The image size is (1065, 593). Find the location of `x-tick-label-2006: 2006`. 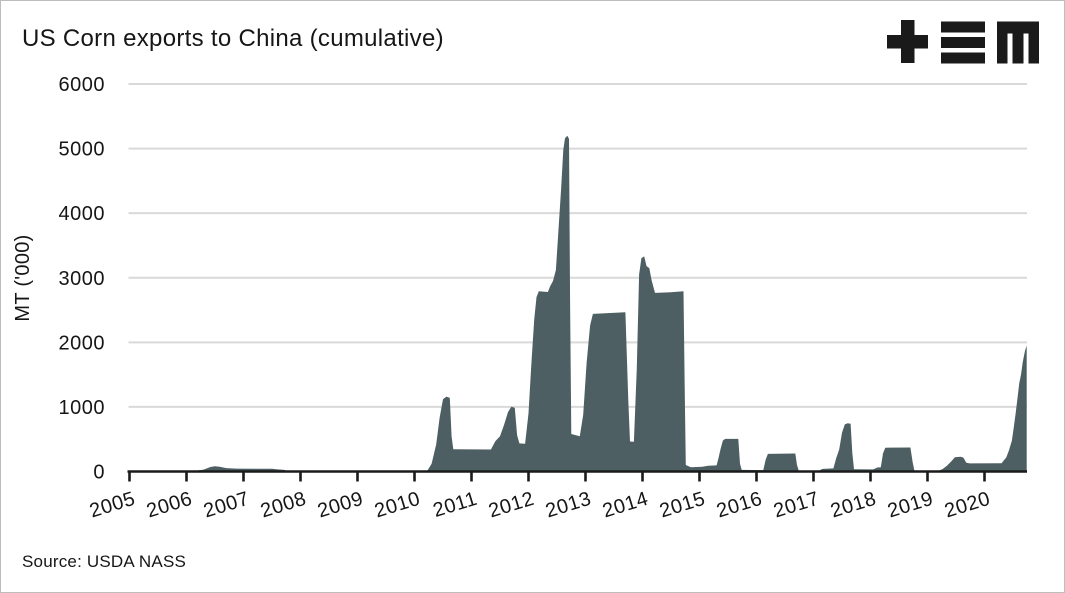

x-tick-label-2006: 2006 is located at coordinates (169, 505).